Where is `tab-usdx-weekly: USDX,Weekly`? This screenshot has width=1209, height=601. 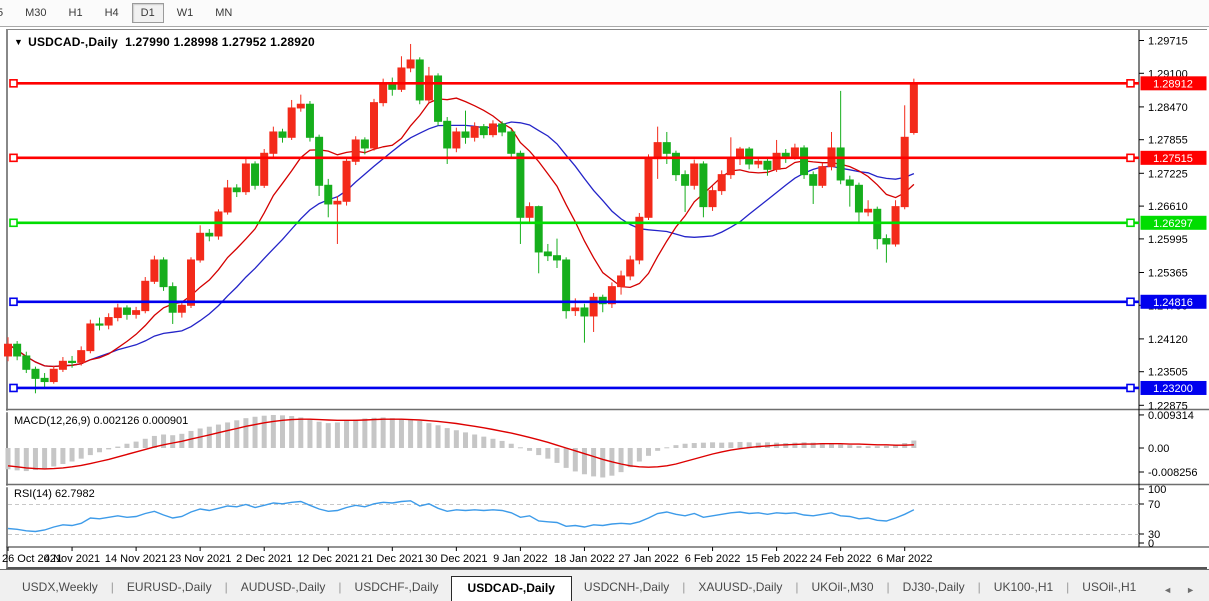 tab-usdx-weekly: USDX,Weekly is located at coordinates (60, 587).